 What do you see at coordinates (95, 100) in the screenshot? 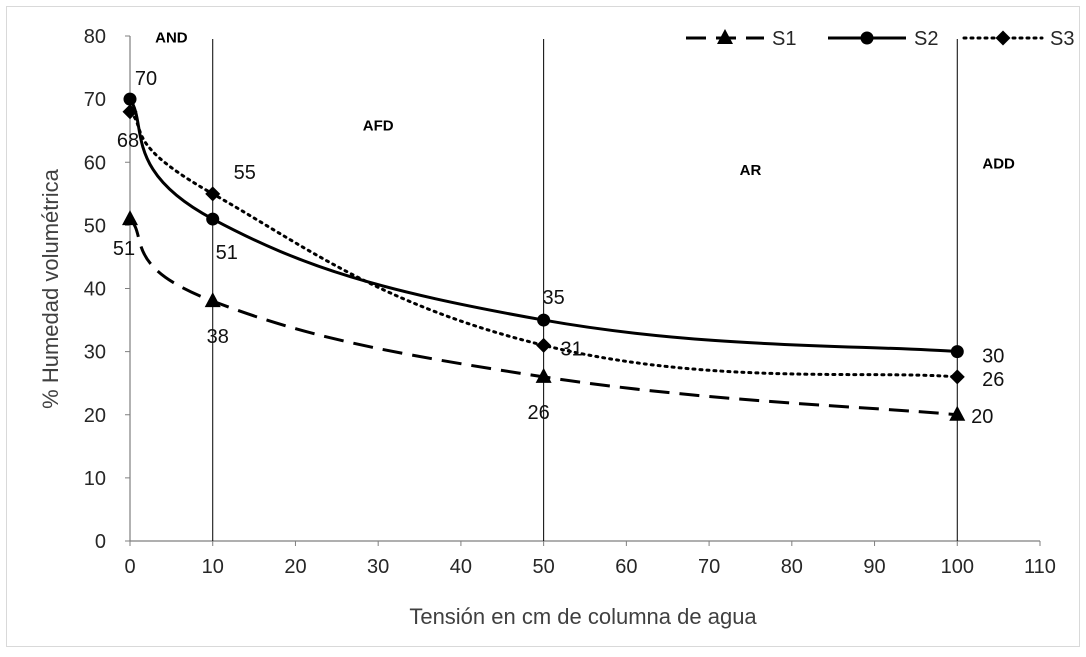
I see `y-tick-label: 70` at bounding box center [95, 100].